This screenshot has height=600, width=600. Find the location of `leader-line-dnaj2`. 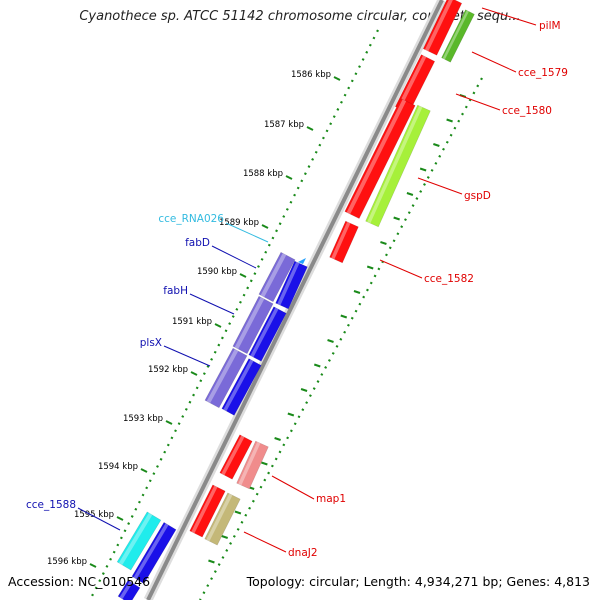

leader-line-dnaj2 is located at coordinates (265, 542).